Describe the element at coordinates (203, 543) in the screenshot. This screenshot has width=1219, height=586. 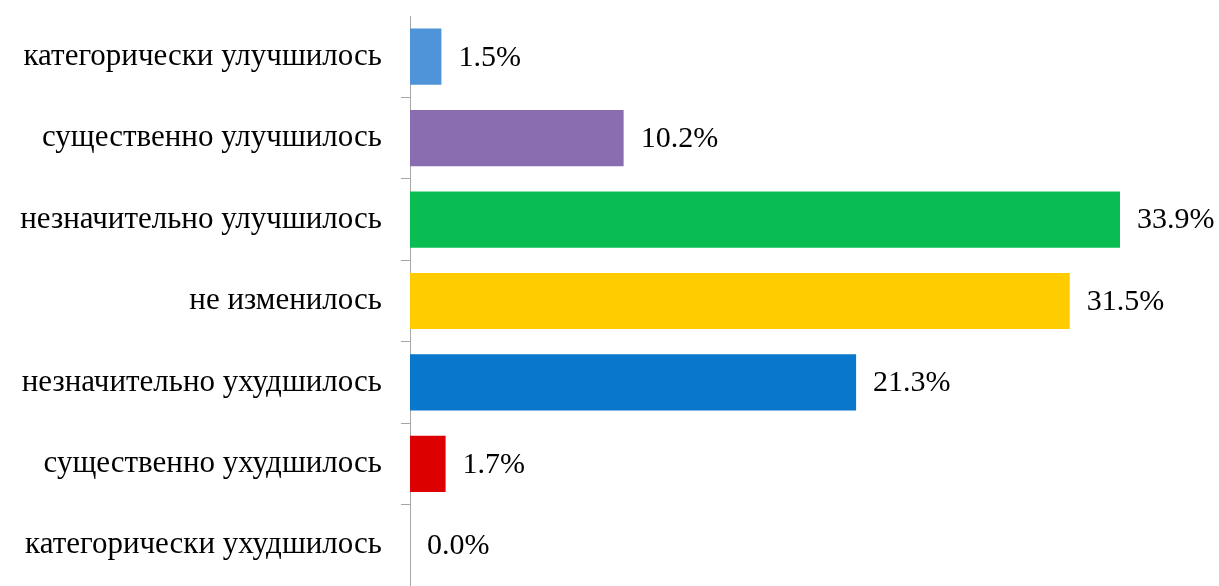
I see `y-tick-label: категорически ухудшилось` at that location.